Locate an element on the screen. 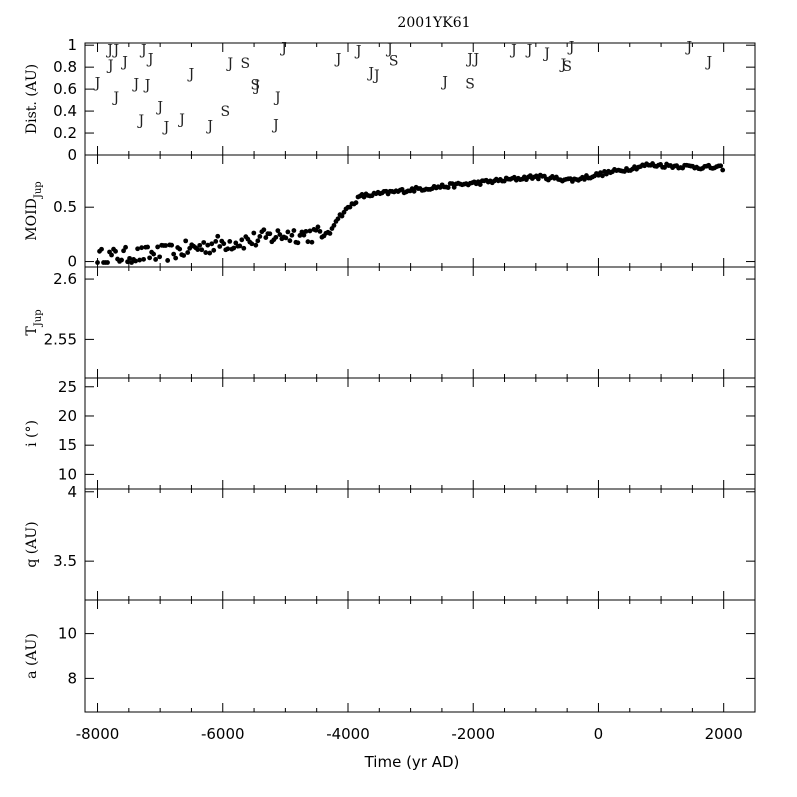  x-axis-title: Time (yr AD) is located at coordinates (412, 762).